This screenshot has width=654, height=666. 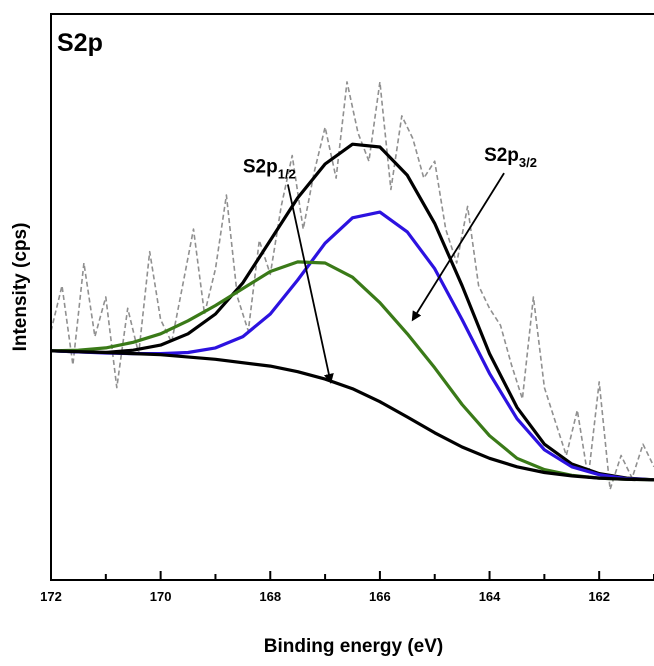 What do you see at coordinates (347, 587) in the screenshot?
I see `x-axis-ticks: 172 170 168 166 164 162` at bounding box center [347, 587].